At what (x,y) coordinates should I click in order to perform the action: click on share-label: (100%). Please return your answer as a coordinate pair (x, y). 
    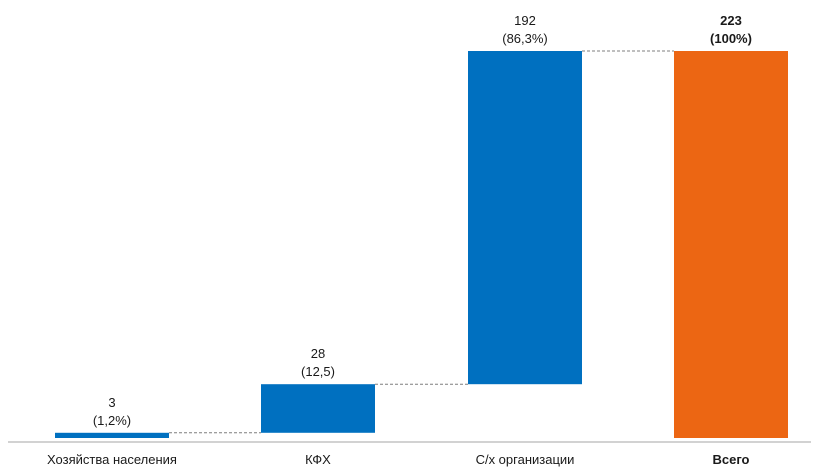
    Looking at the image, I should click on (731, 38).